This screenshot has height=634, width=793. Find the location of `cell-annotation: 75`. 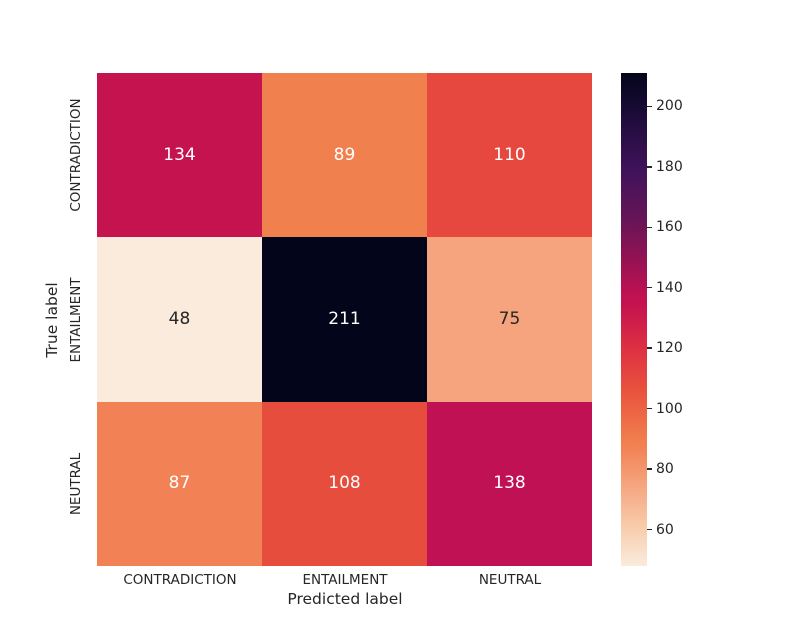

cell-annotation: 75 is located at coordinates (509, 318).